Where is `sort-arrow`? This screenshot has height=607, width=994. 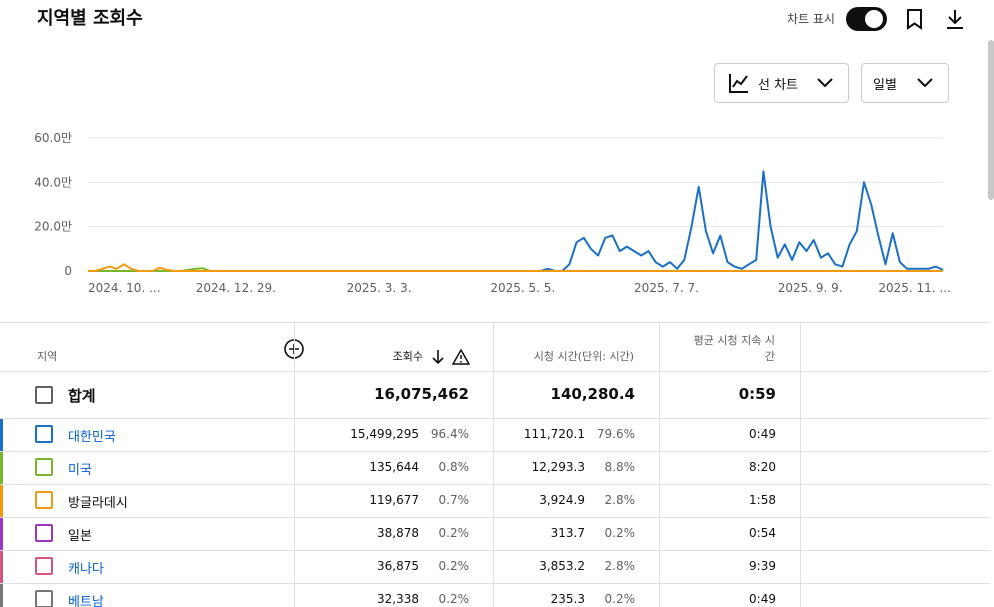
sort-arrow is located at coordinates (438, 357).